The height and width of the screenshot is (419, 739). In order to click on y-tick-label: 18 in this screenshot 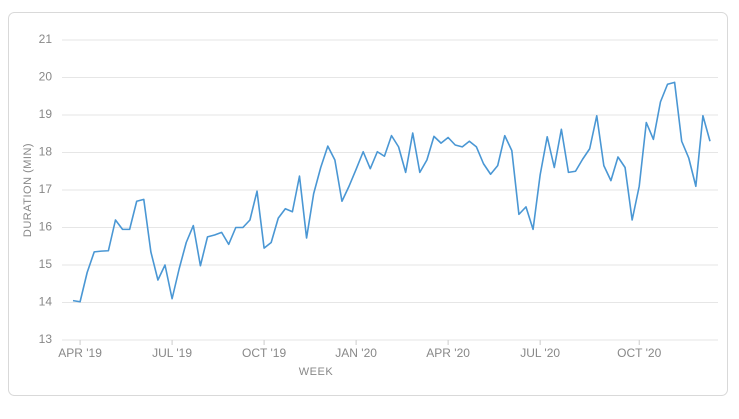, I will do `click(46, 152)`.